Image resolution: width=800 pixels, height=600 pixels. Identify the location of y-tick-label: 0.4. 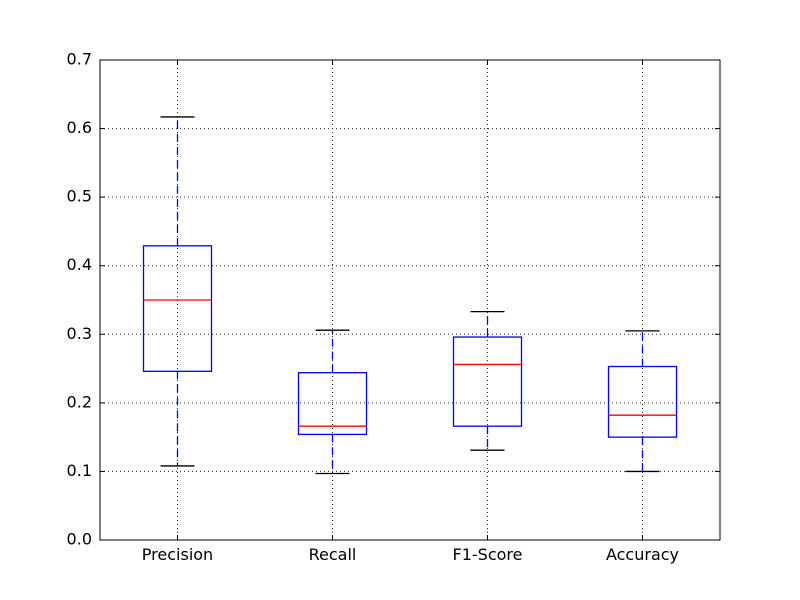
(79, 264).